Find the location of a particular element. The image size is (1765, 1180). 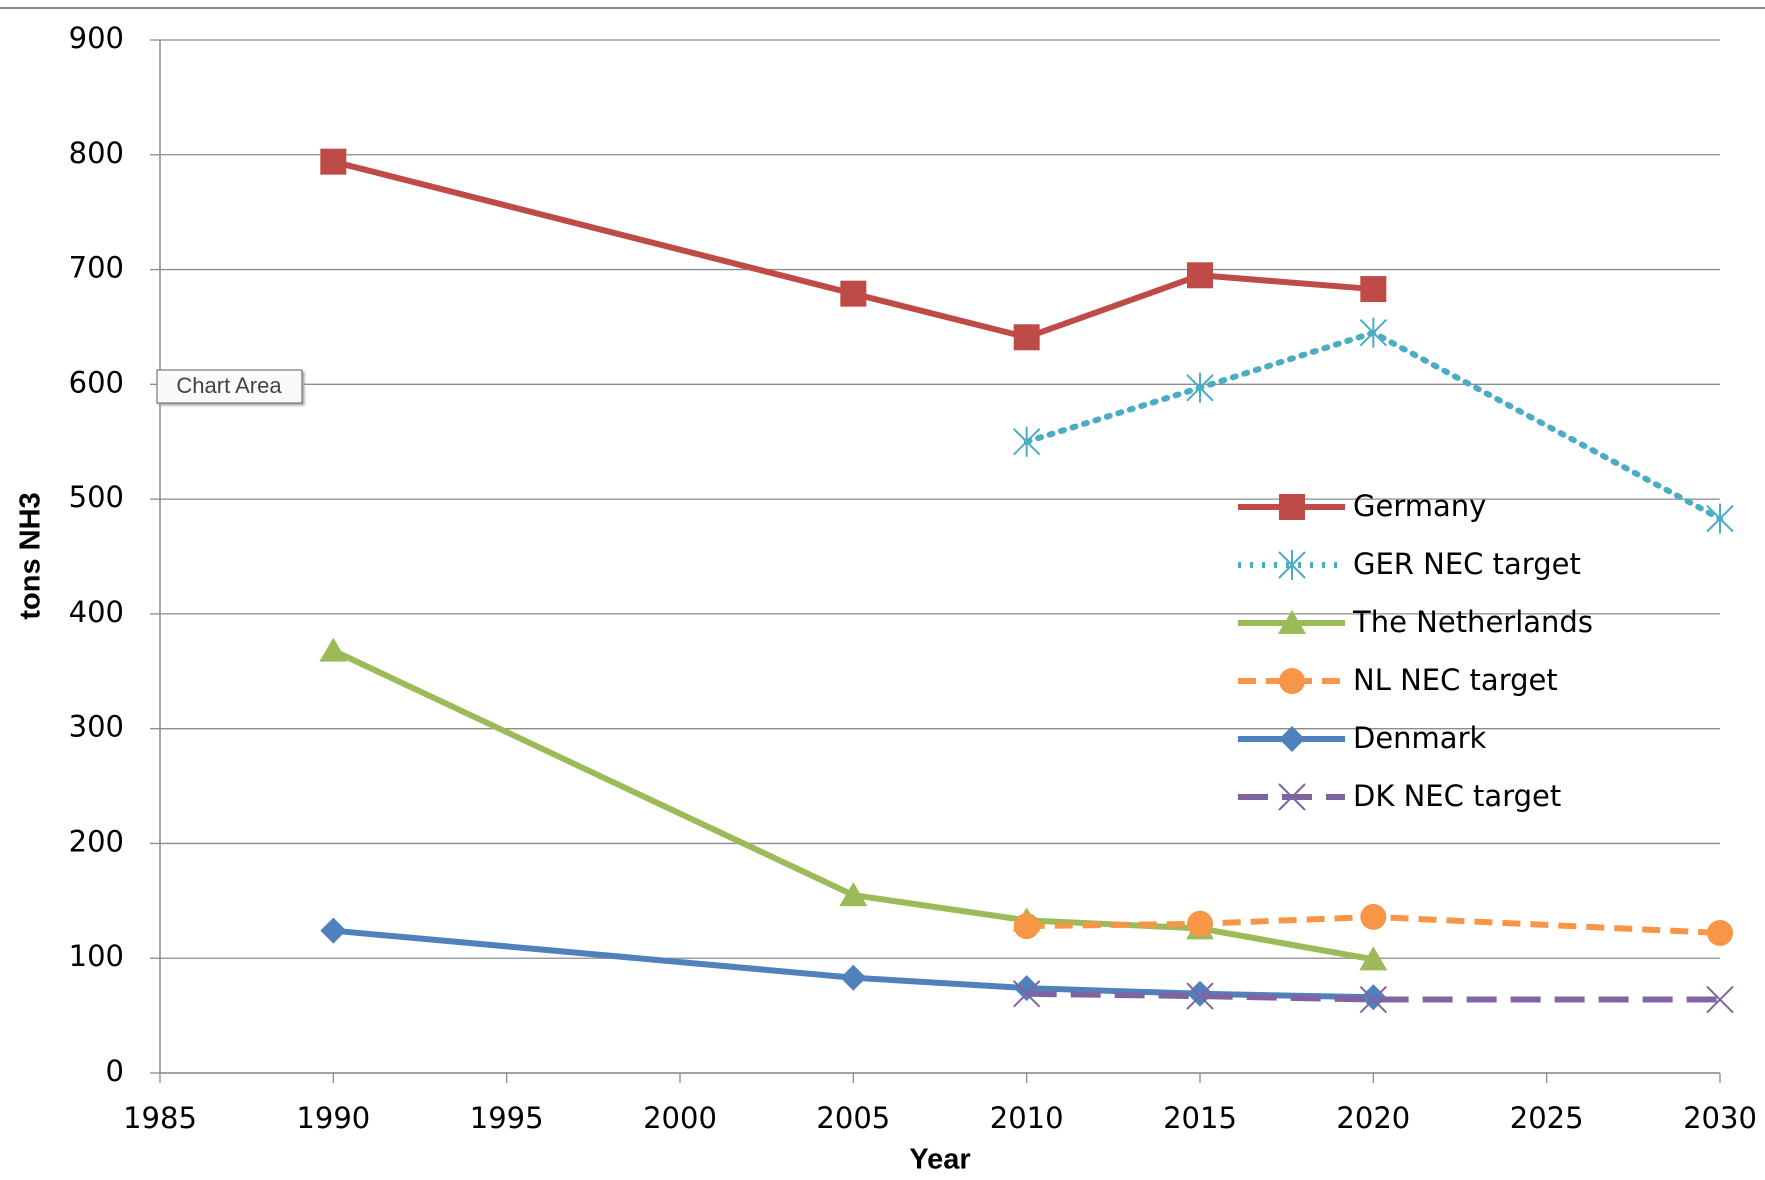

y-tick-label: 500 is located at coordinates (96, 497).